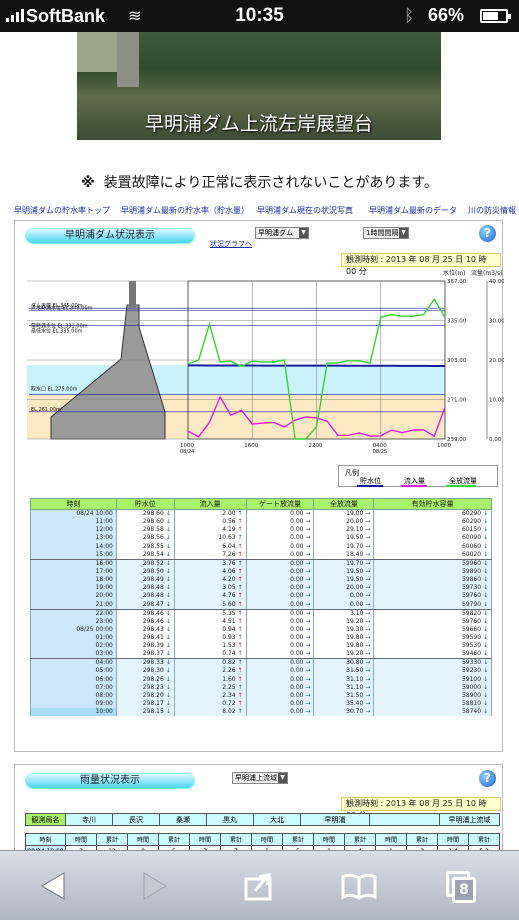 The image size is (519, 920). Describe the element at coordinates (187, 446) in the screenshot. I see `x-tick: 1000` at that location.